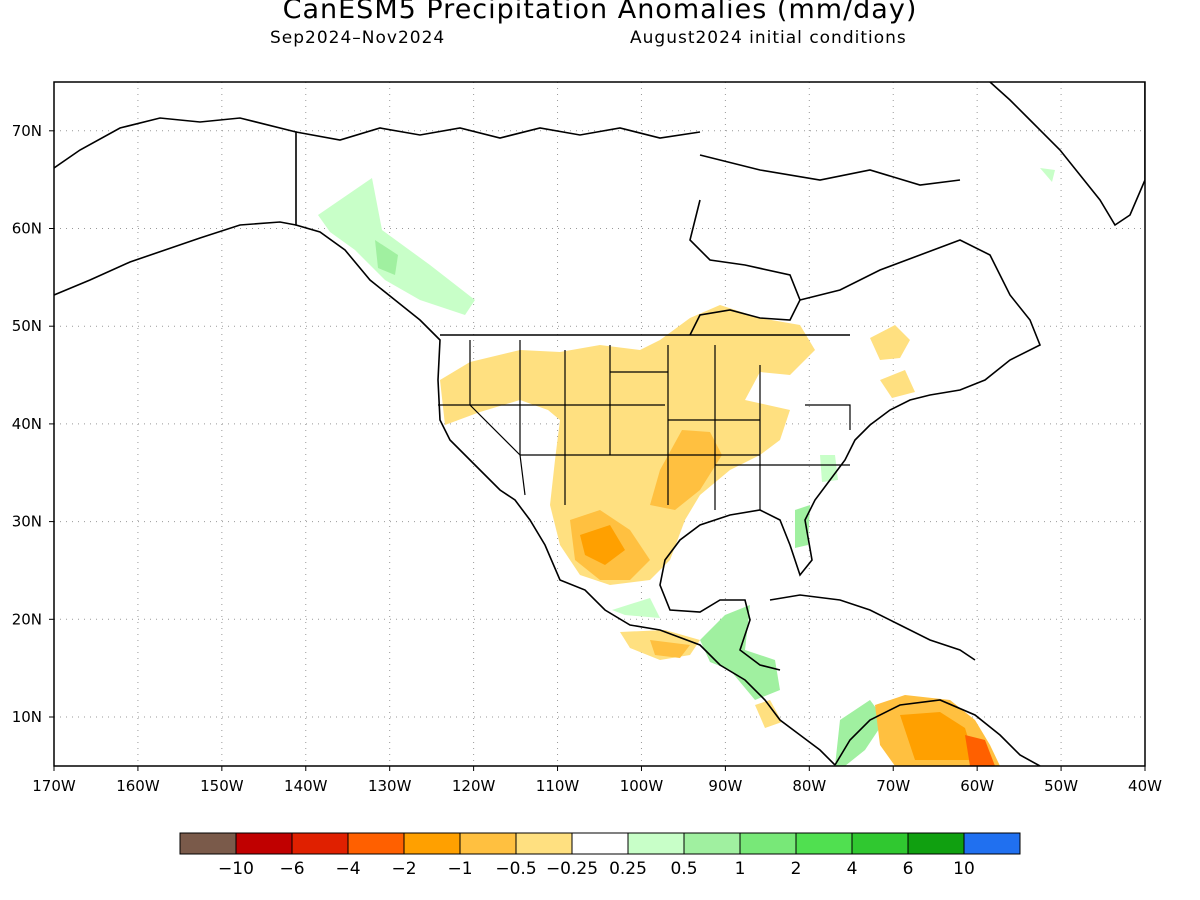 This screenshot has height=900, width=1200. Describe the element at coordinates (628, 869) in the screenshot. I see `colorbar-label: 0.25` at that location.